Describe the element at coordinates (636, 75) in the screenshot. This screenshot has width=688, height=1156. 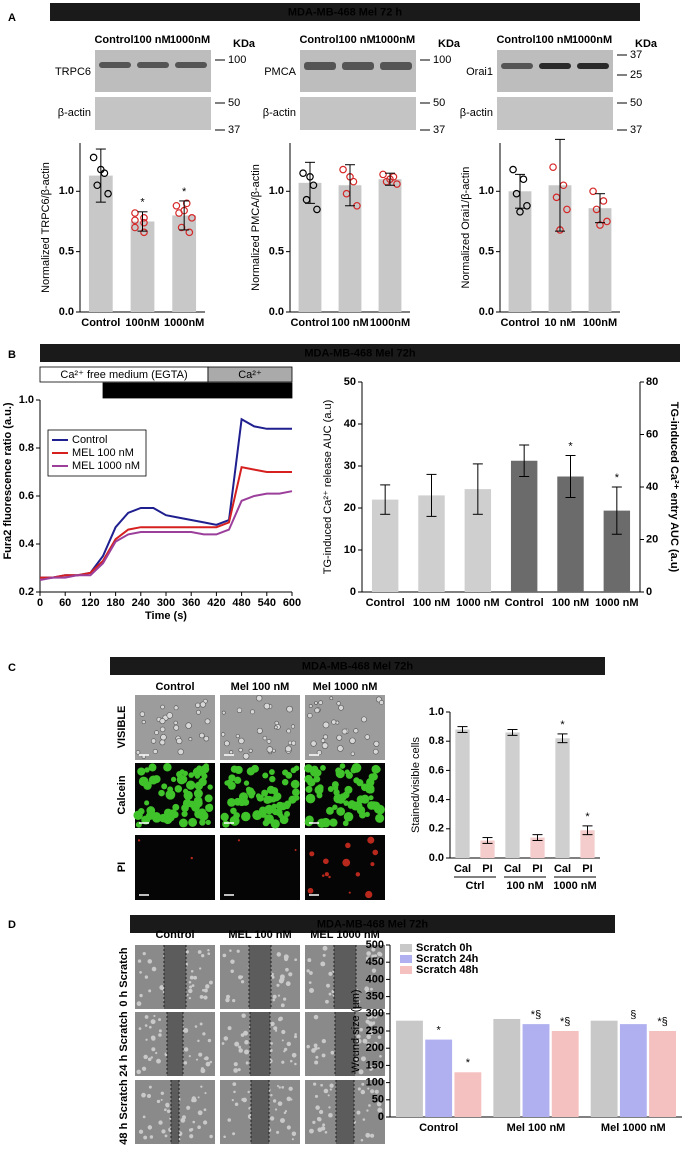
I see `marker-label: 25` at that location.